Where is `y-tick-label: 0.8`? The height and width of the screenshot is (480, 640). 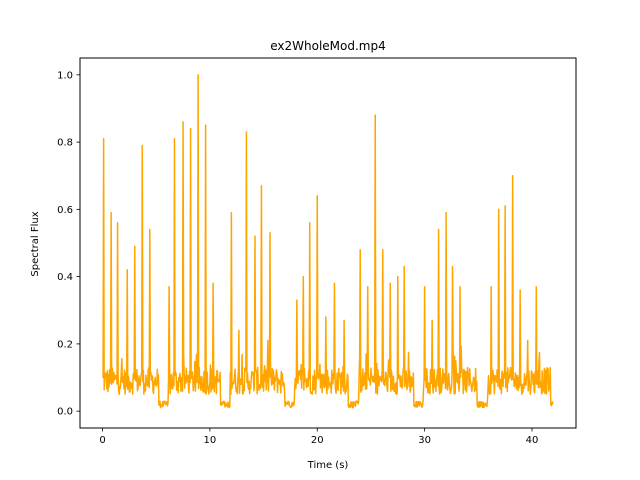
y-tick-label: 0.8 is located at coordinates (65, 143).